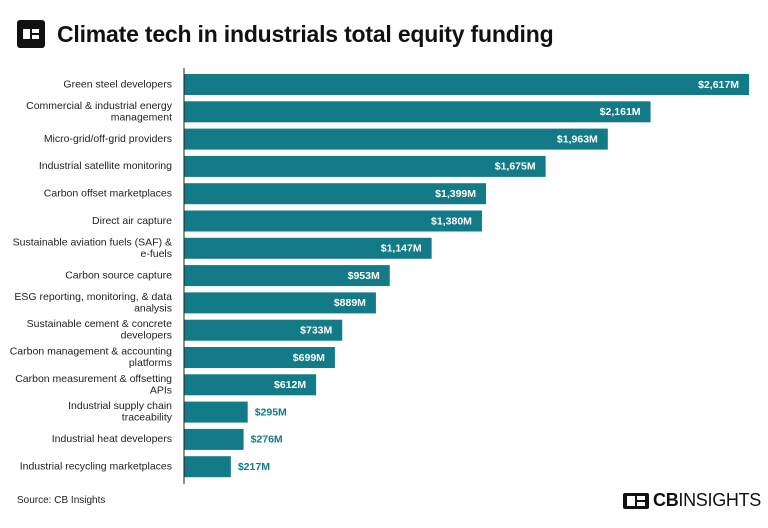 The image size is (768, 528). I want to click on category-label-9: Sustainable cement & concrete developers, so click(99, 330).